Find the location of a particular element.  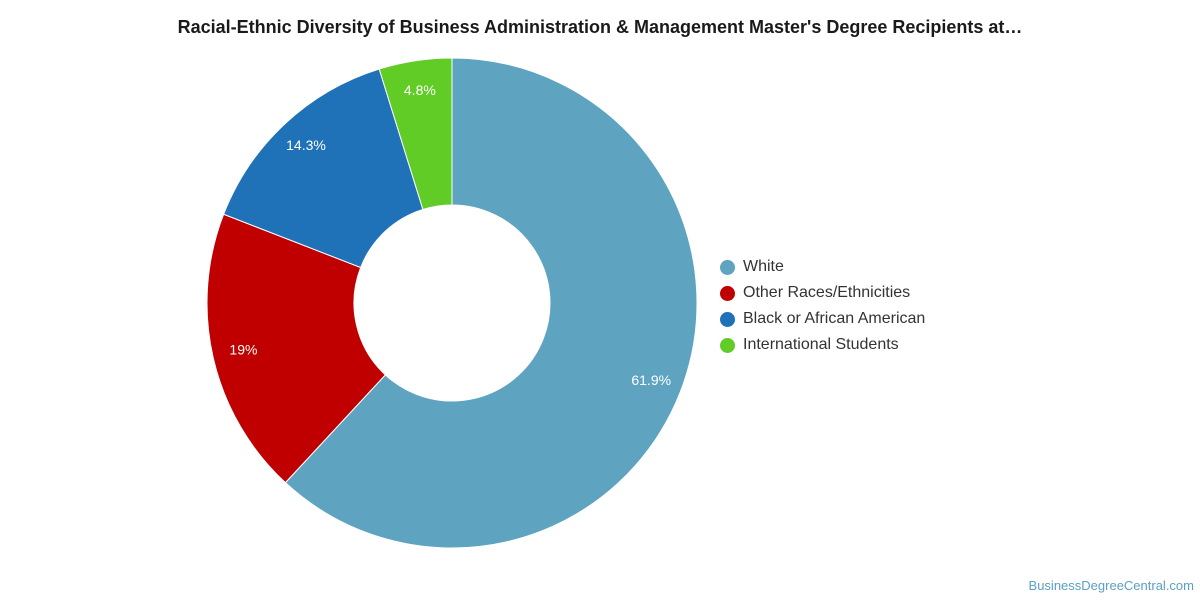

slice-international is located at coordinates (415, 134).